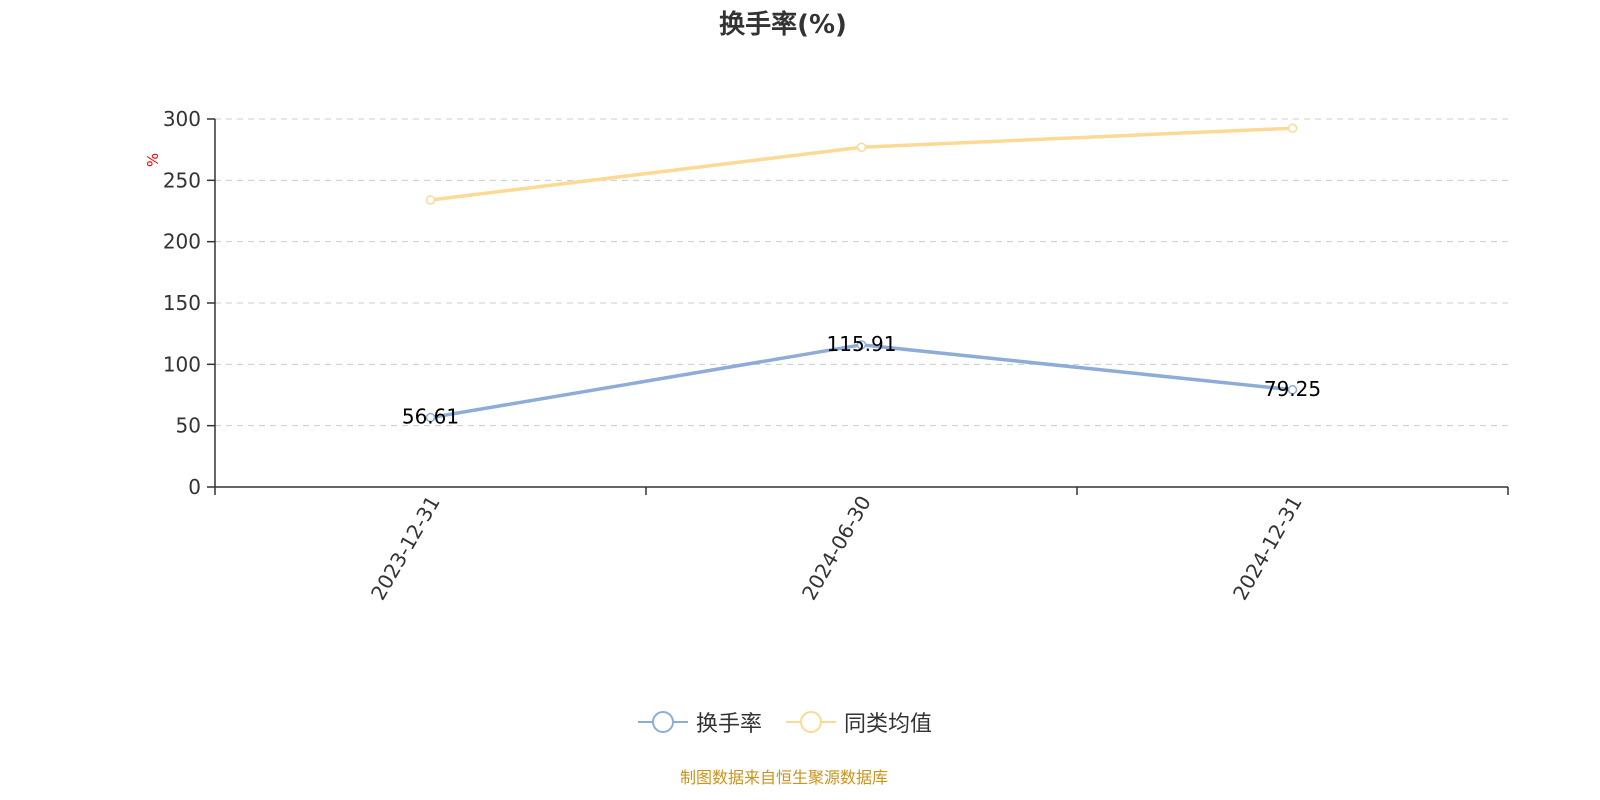 Image resolution: width=1600 pixels, height=800 pixels. I want to click on y-tick-label-50: 50, so click(188, 426).